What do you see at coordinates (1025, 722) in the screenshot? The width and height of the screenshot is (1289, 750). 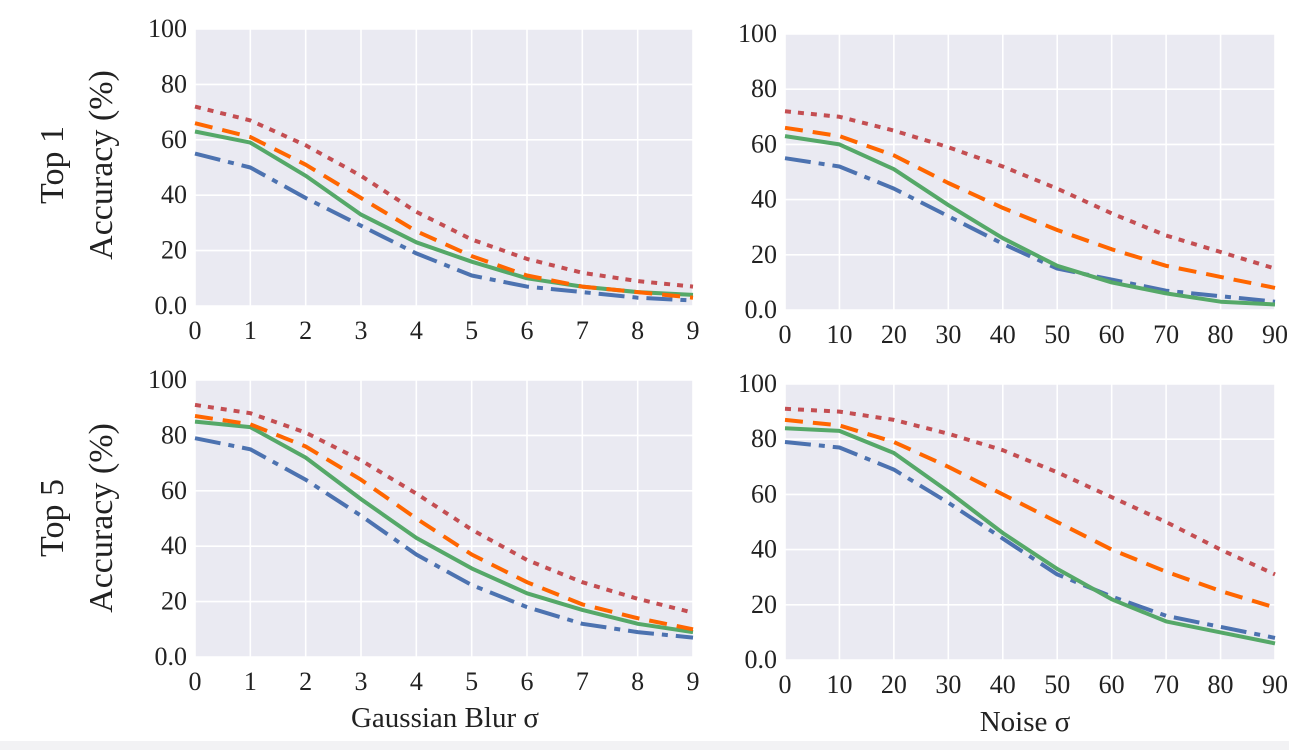 I see `x-axis-label-noise: Noise σ` at bounding box center [1025, 722].